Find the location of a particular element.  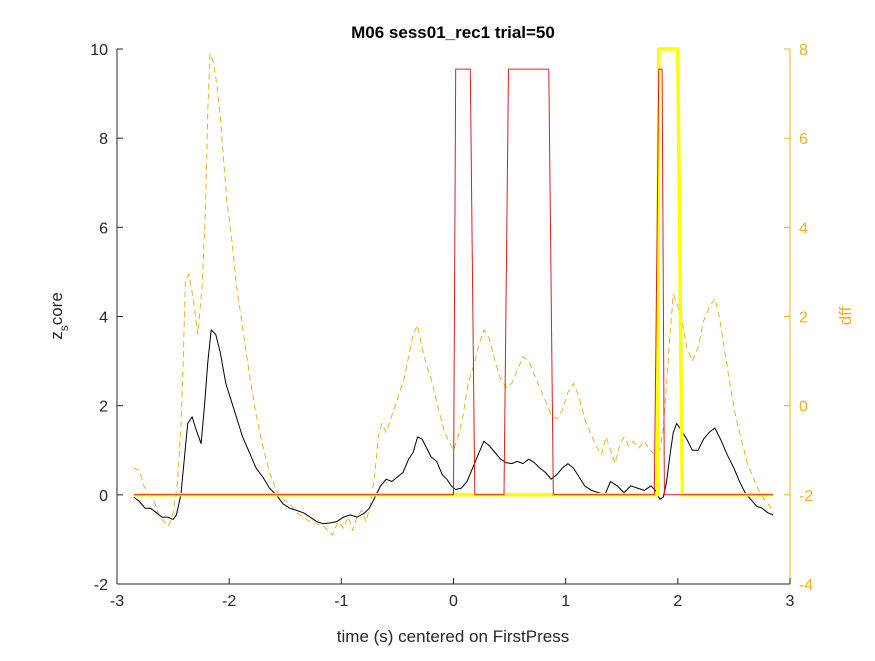

left-y-tick-label: 6 is located at coordinates (103, 228).